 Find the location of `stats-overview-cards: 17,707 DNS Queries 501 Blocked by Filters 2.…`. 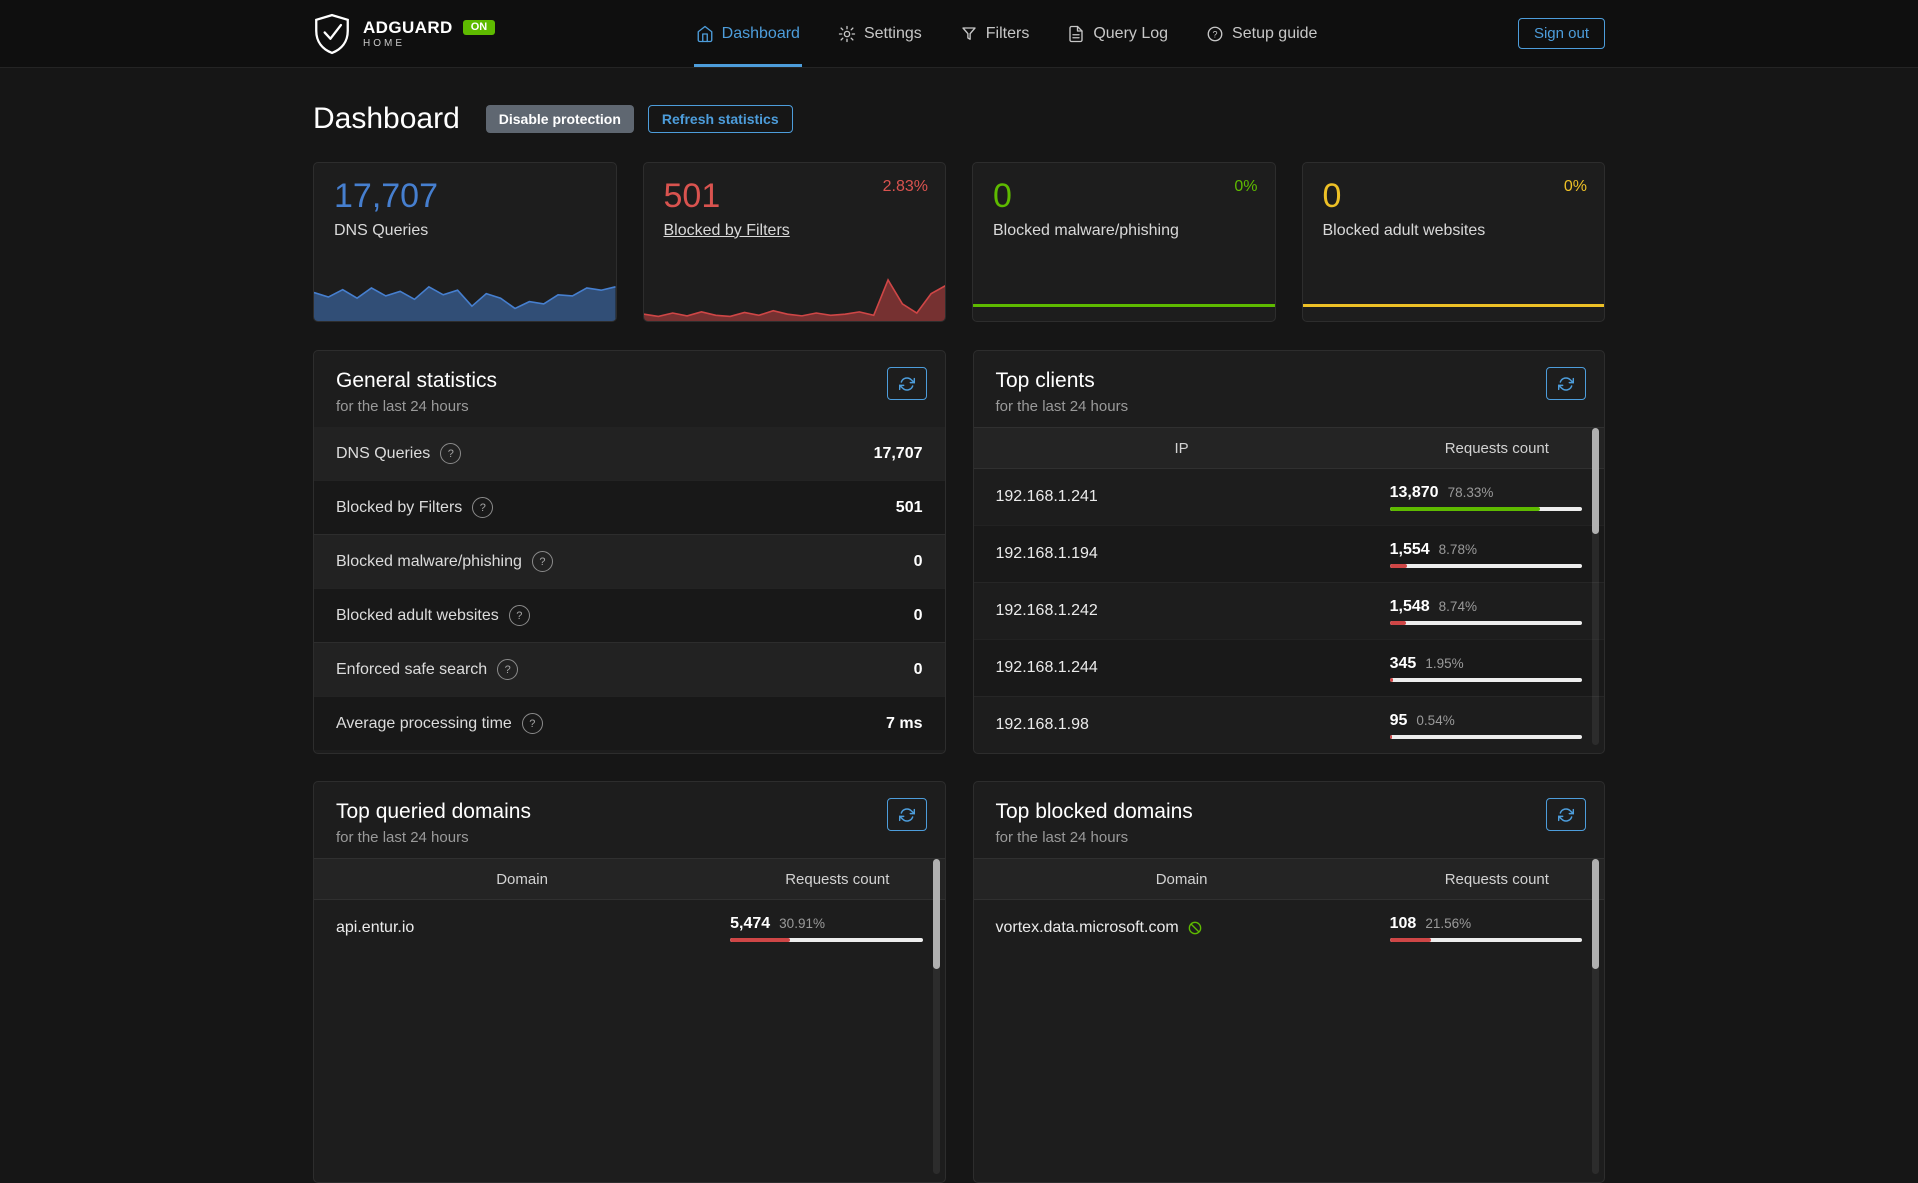

stats-overview-cards: 17,707 DNS Queries 501 Blocked by Filters 2.… is located at coordinates (959, 242).